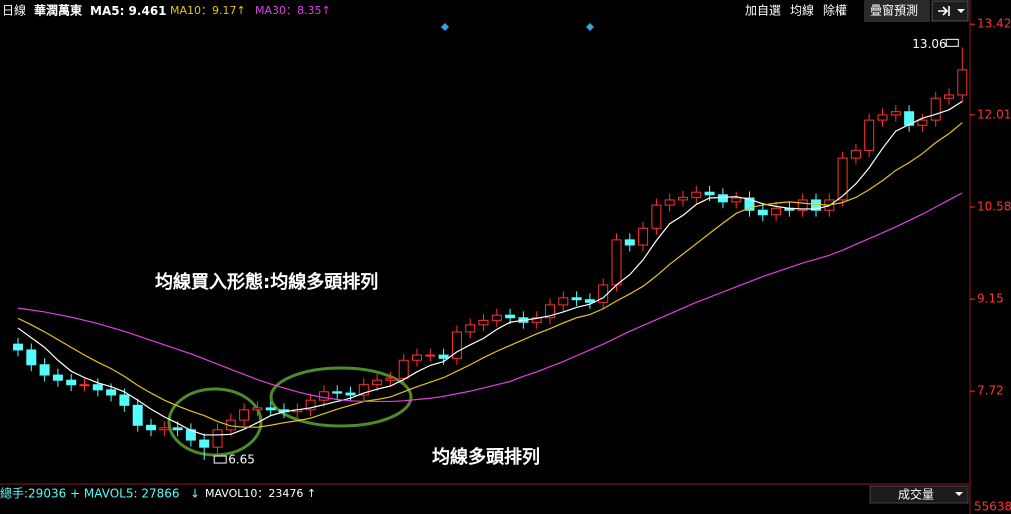 The image size is (1011, 514). What do you see at coordinates (992, 507) in the screenshot?
I see `volume-axis-label: 55638` at bounding box center [992, 507].